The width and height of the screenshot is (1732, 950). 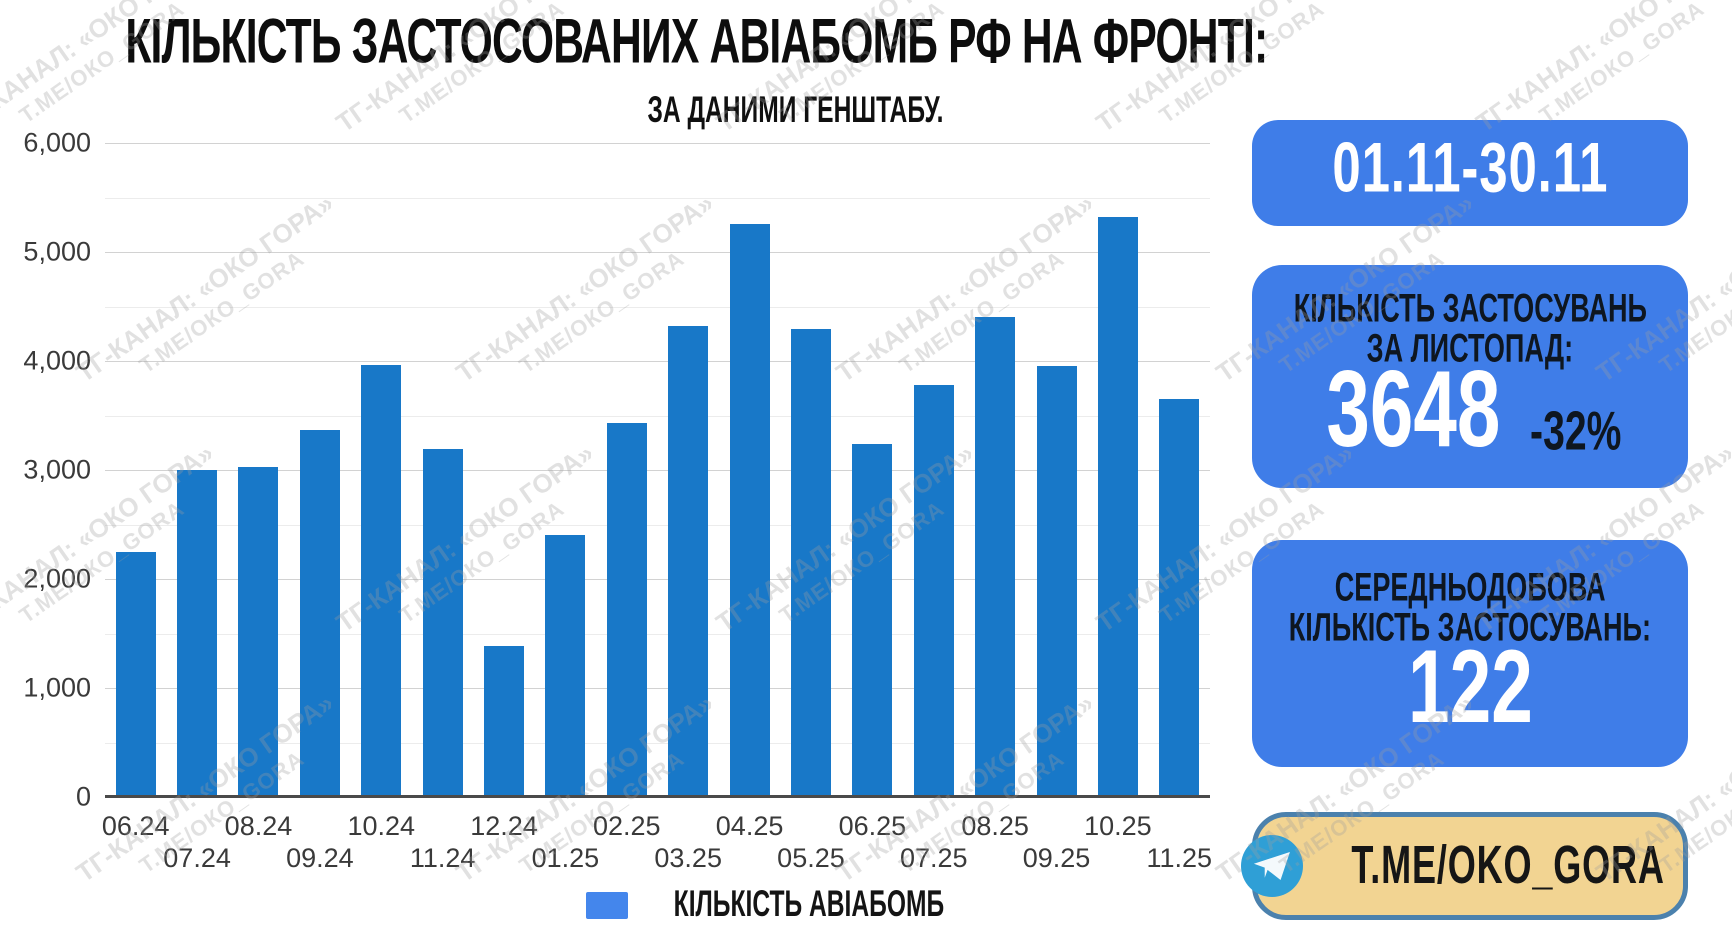 I want to click on x-axis-tick-label: 11.24, so click(x=442, y=858).